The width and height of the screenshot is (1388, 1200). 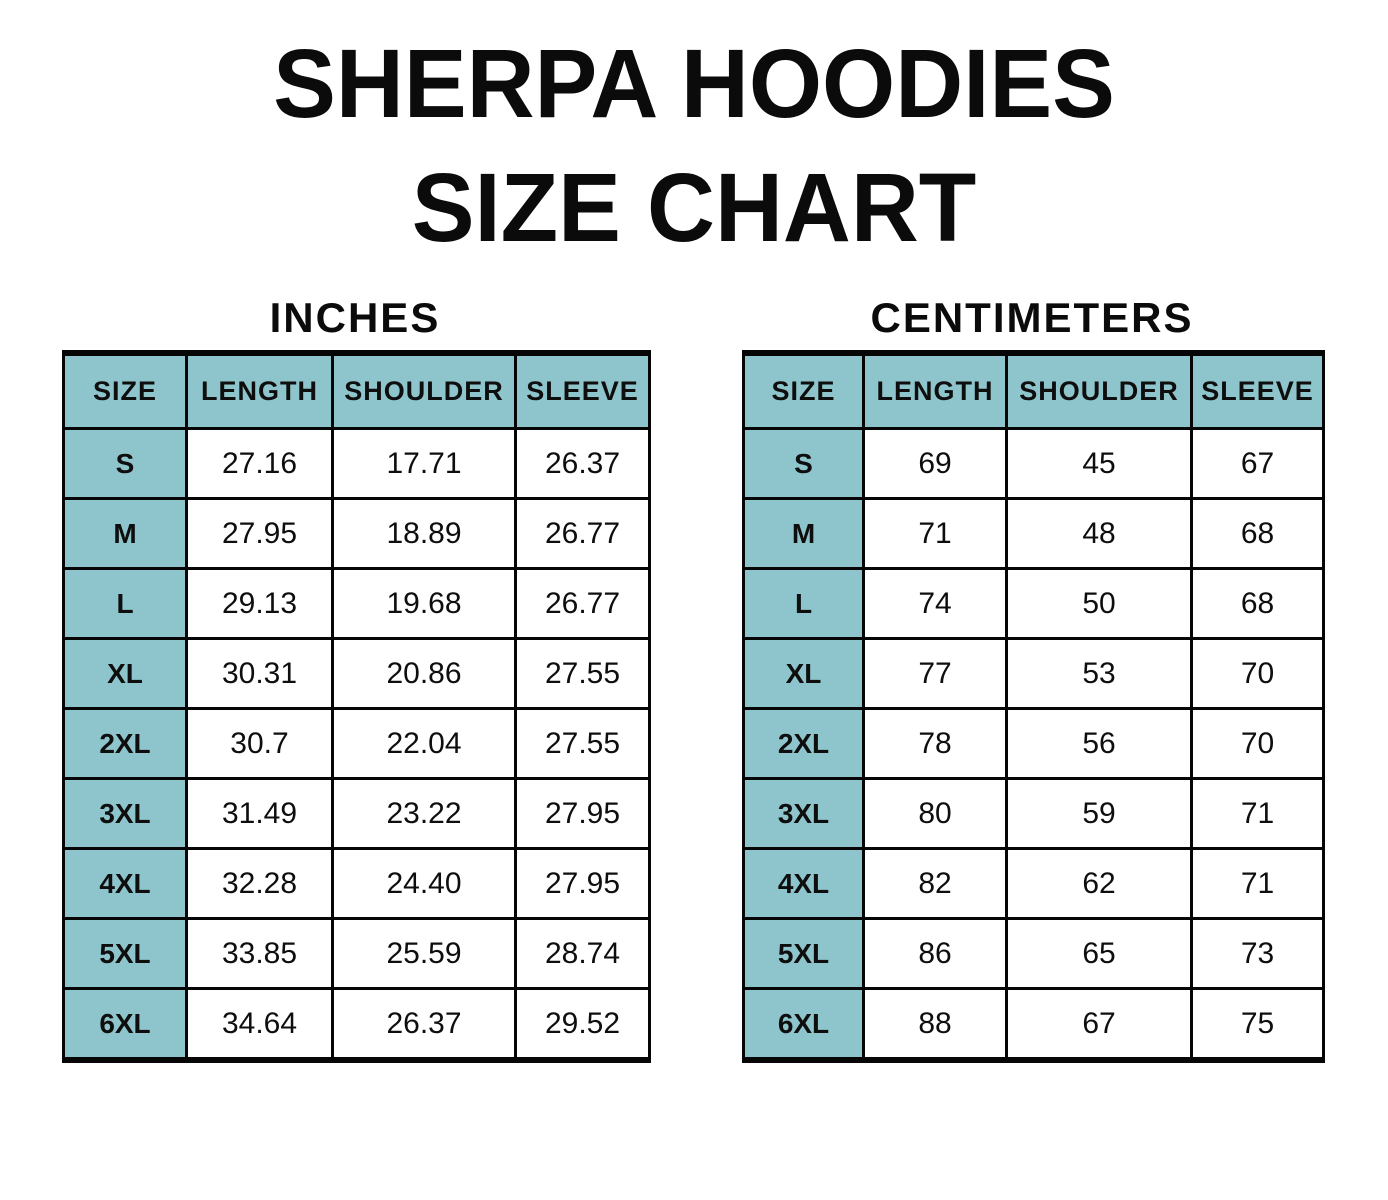 What do you see at coordinates (582, 1024) in the screenshot?
I see `value-cell: 29.52` at bounding box center [582, 1024].